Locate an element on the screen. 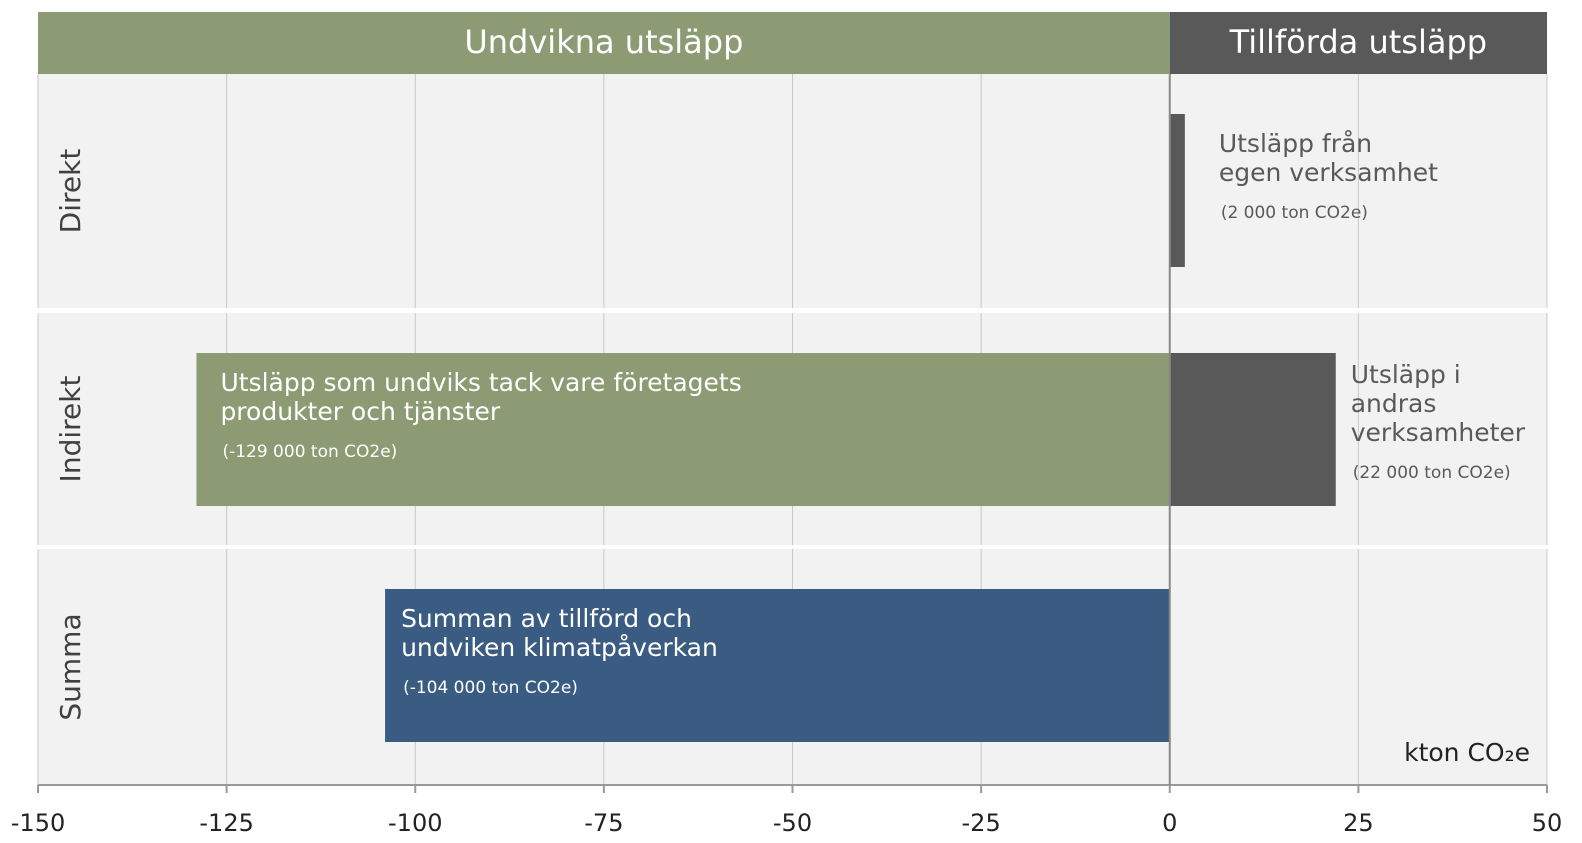 The image size is (1582, 843). bar-annotation: Utsläpp som undviks tack vare företagets is located at coordinates (480, 382).